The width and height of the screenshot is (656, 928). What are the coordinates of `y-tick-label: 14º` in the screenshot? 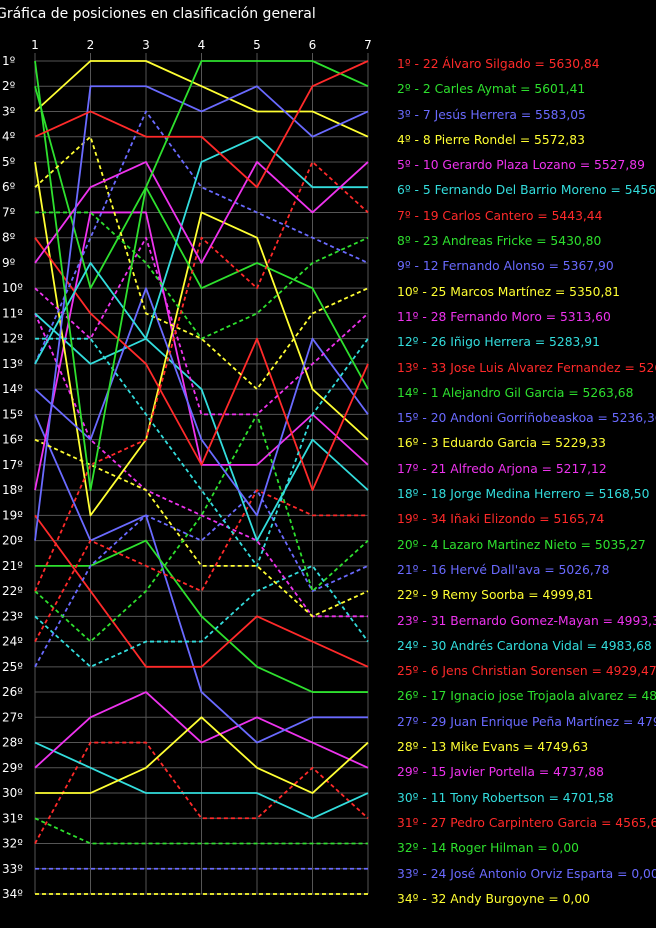 It's located at (12, 389).